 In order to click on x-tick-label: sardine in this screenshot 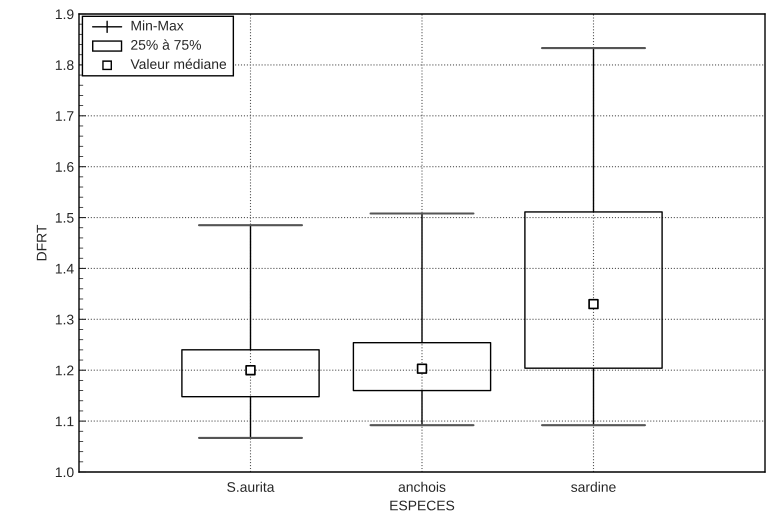, I will do `click(593, 487)`.